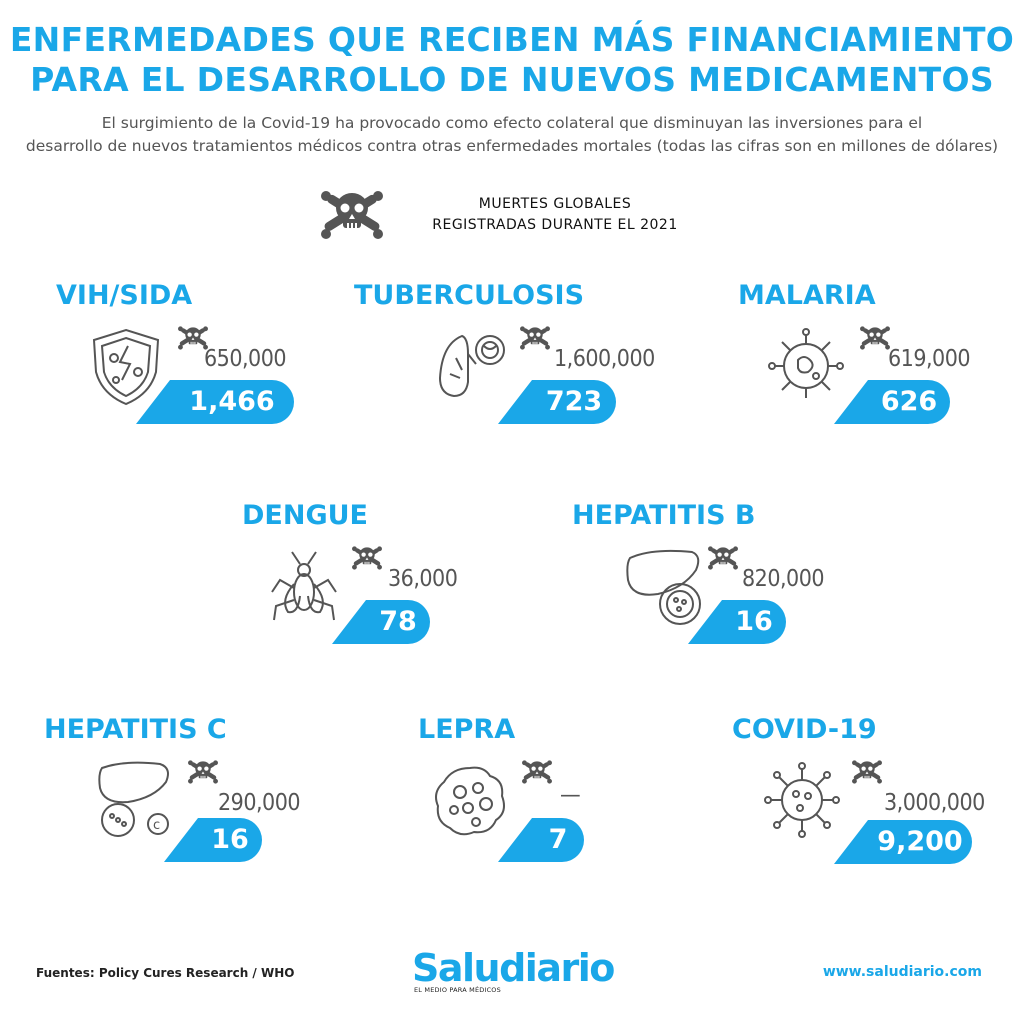 The width and height of the screenshot is (1024, 1024). What do you see at coordinates (469, 295) in the screenshot?
I see `disease-name: TUBERCULOSIS` at bounding box center [469, 295].